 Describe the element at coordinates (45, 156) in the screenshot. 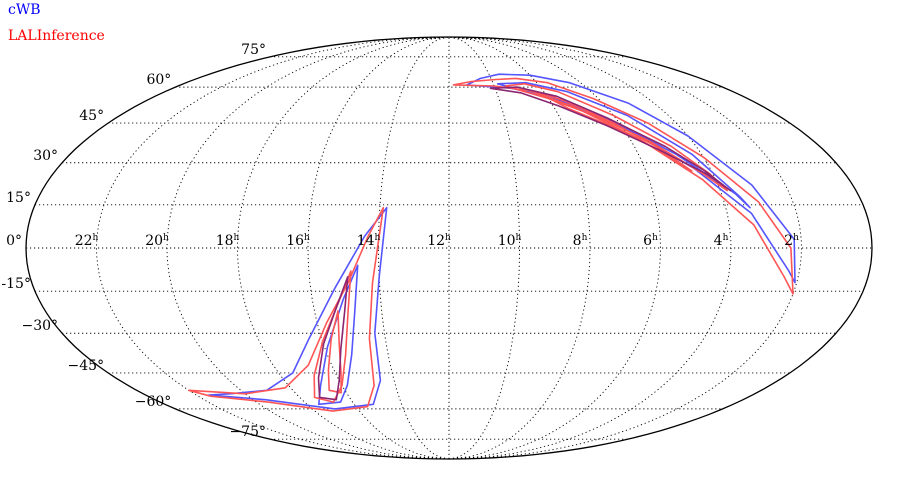

I see `dec-label: 30°` at that location.